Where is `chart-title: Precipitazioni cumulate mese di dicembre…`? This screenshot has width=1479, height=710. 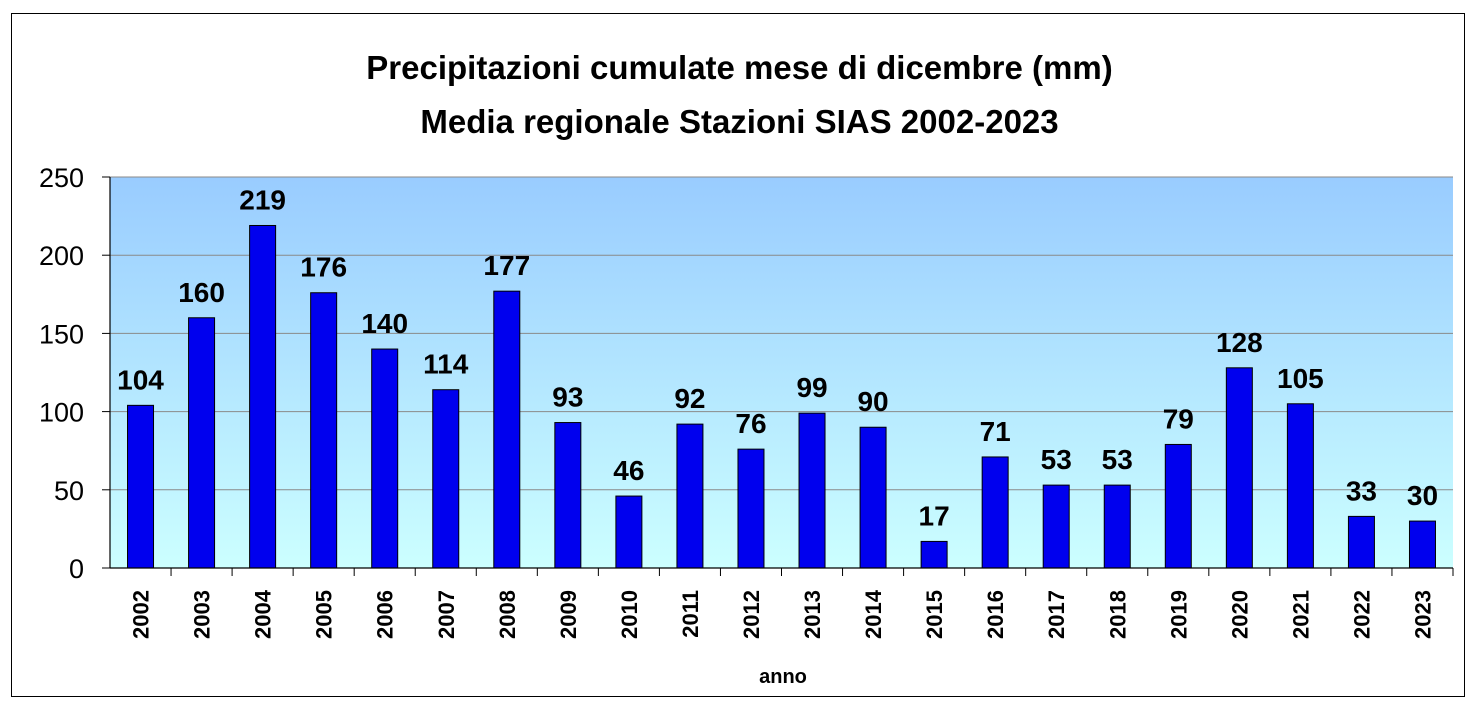
chart-title: Precipitazioni cumulate mese di dicembre… is located at coordinates (739, 67).